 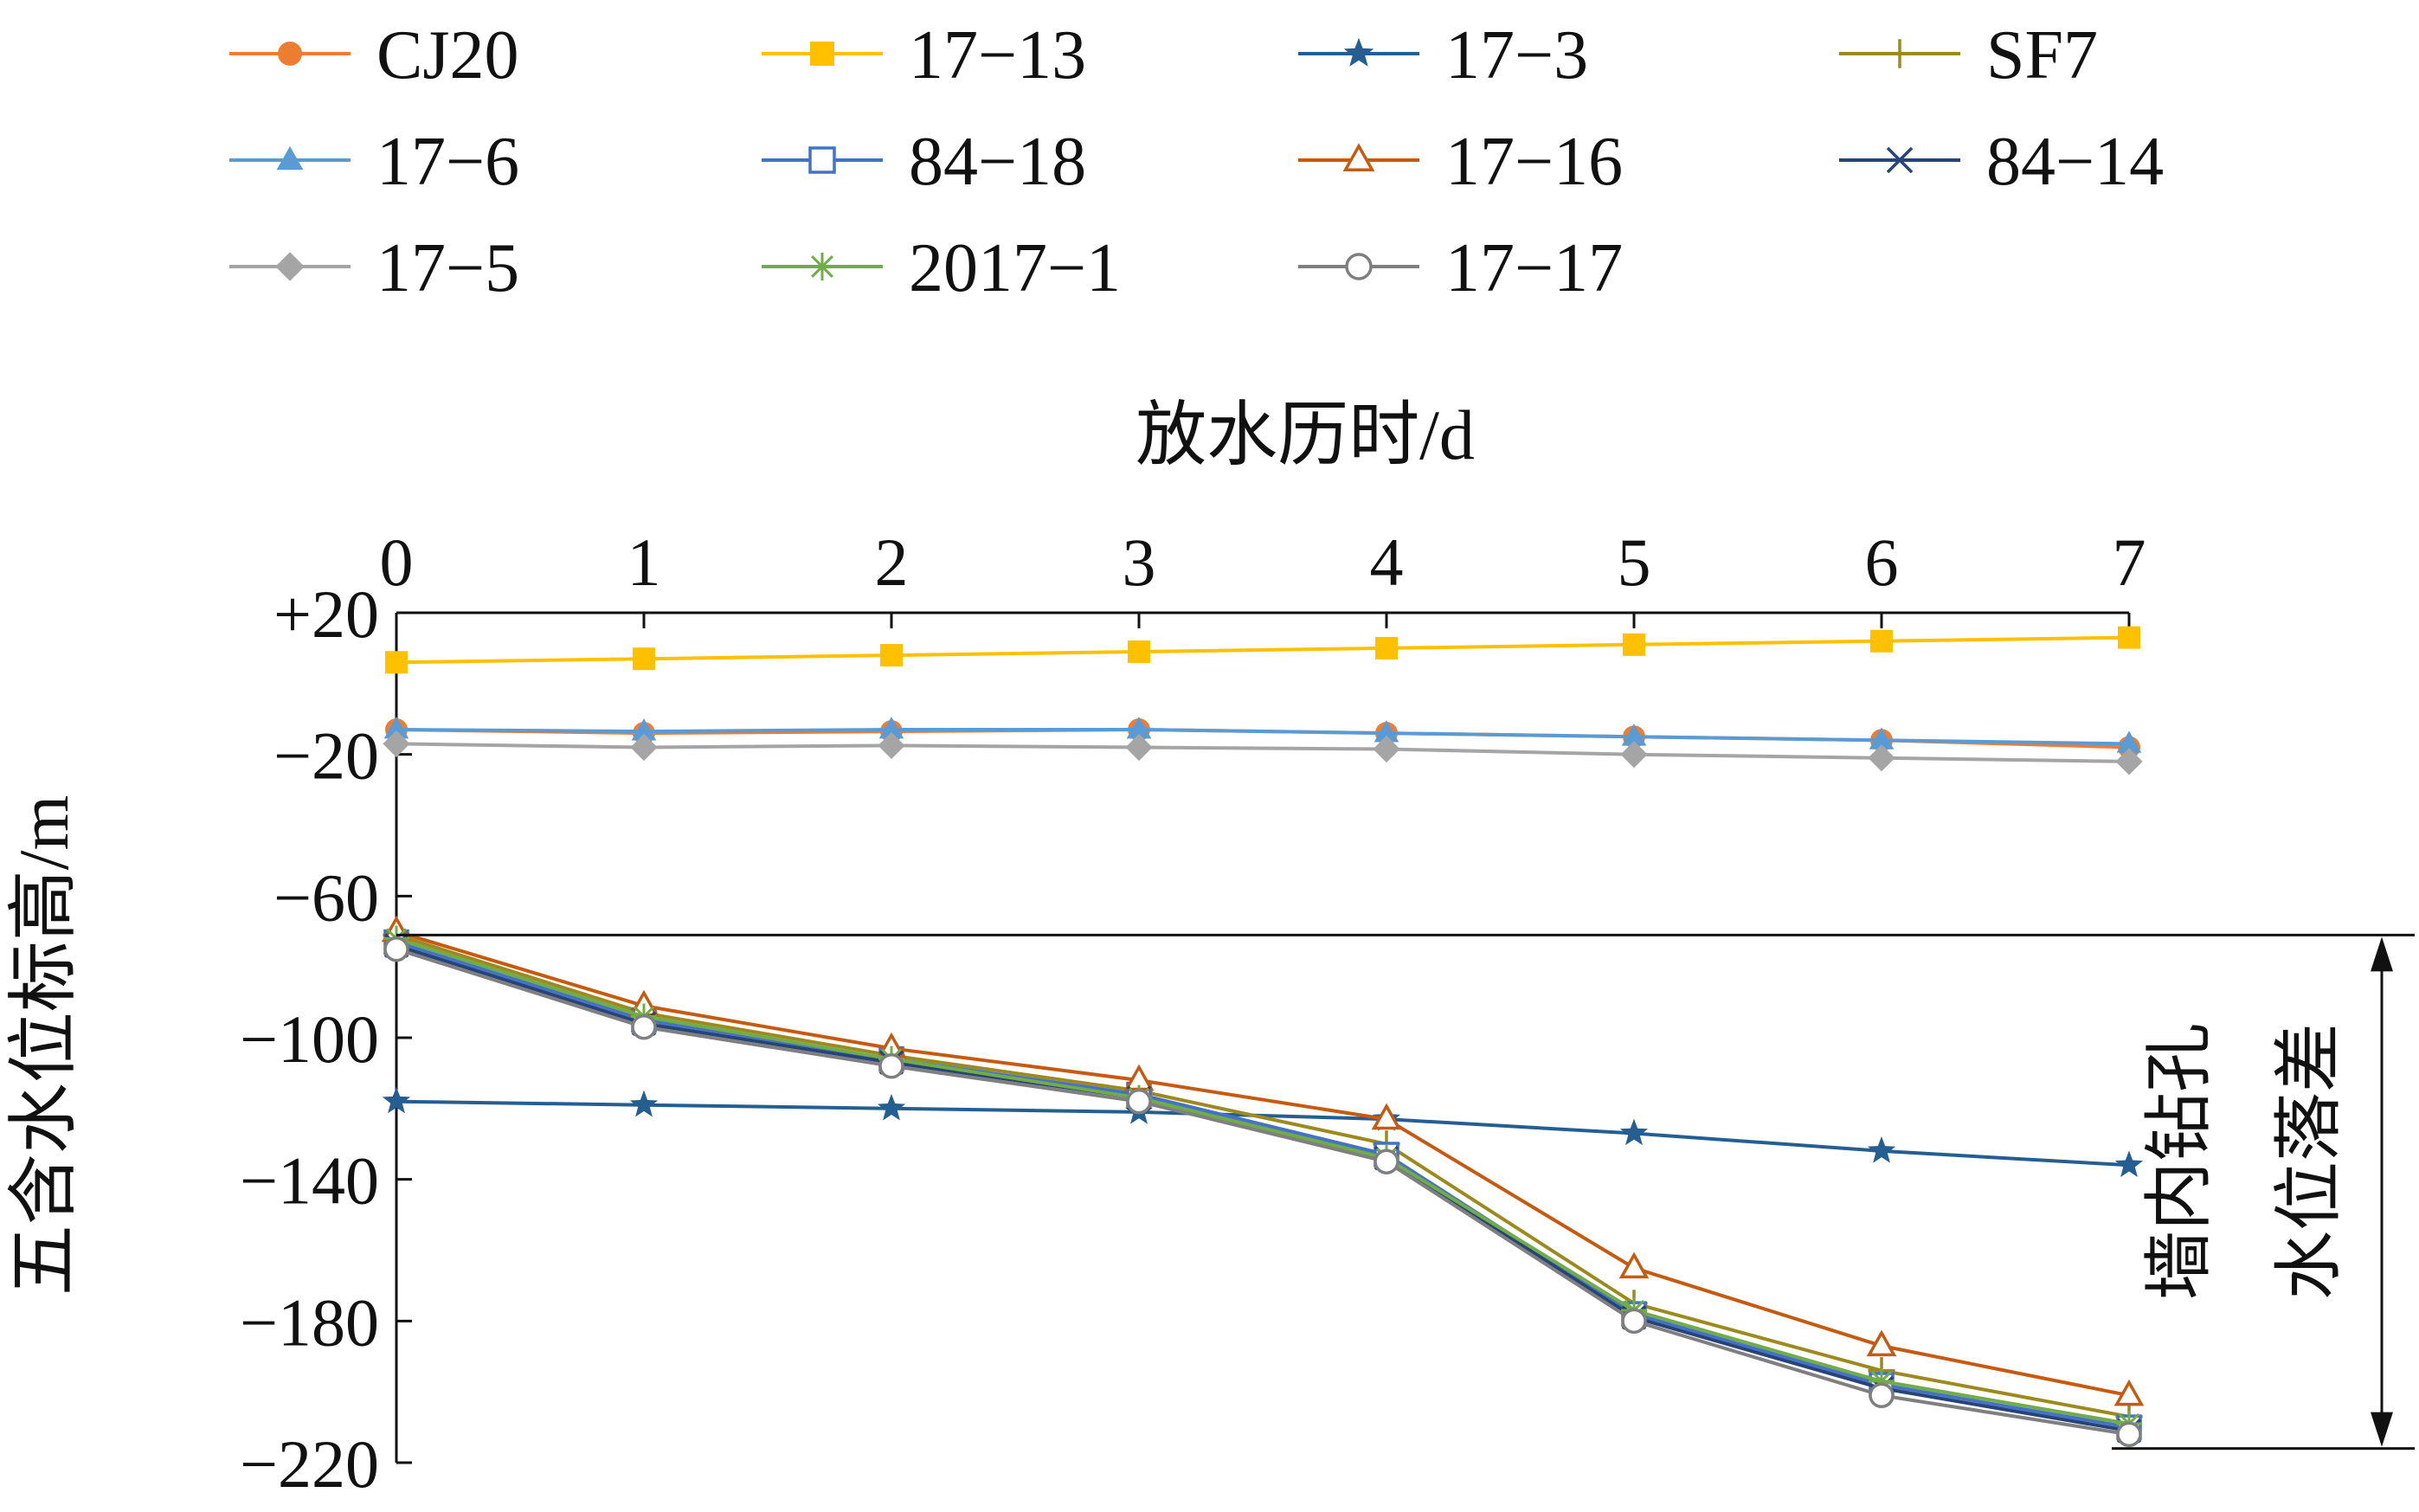 I want to click on legend-item: 84−14, so click(x=2001, y=162).